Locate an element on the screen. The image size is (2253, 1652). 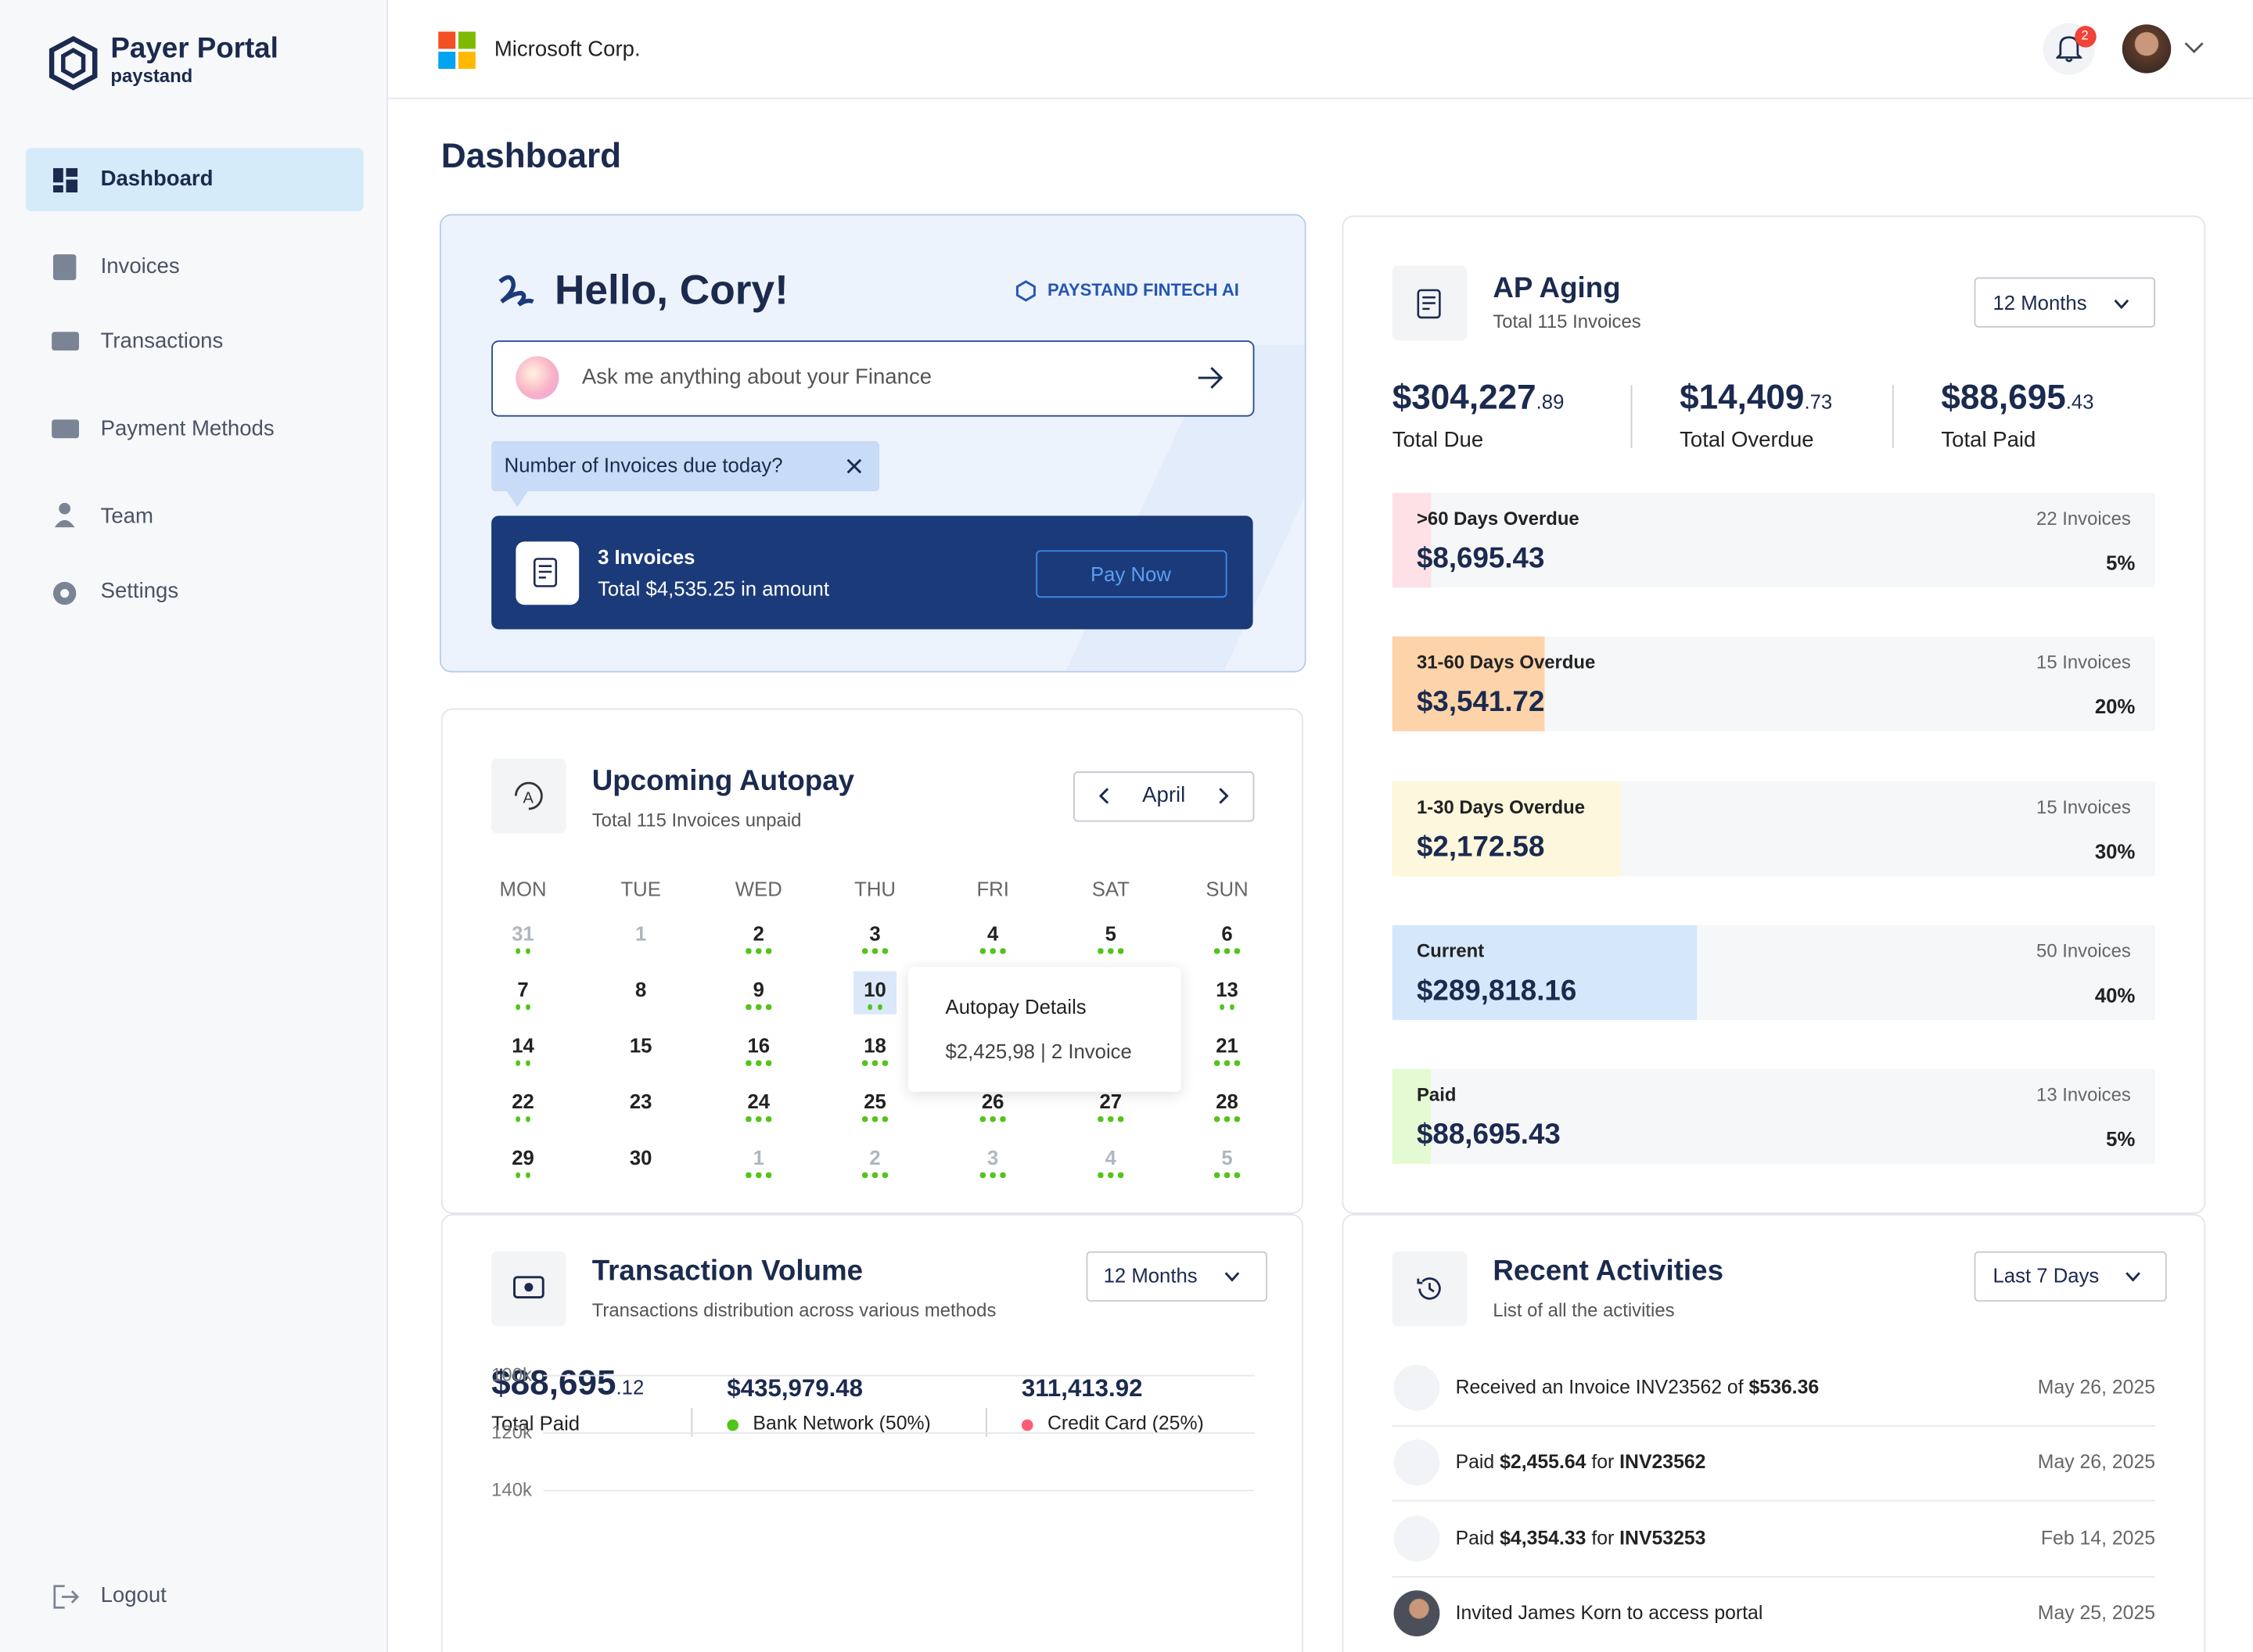
range-dropdown is located at coordinates (1176, 1276).